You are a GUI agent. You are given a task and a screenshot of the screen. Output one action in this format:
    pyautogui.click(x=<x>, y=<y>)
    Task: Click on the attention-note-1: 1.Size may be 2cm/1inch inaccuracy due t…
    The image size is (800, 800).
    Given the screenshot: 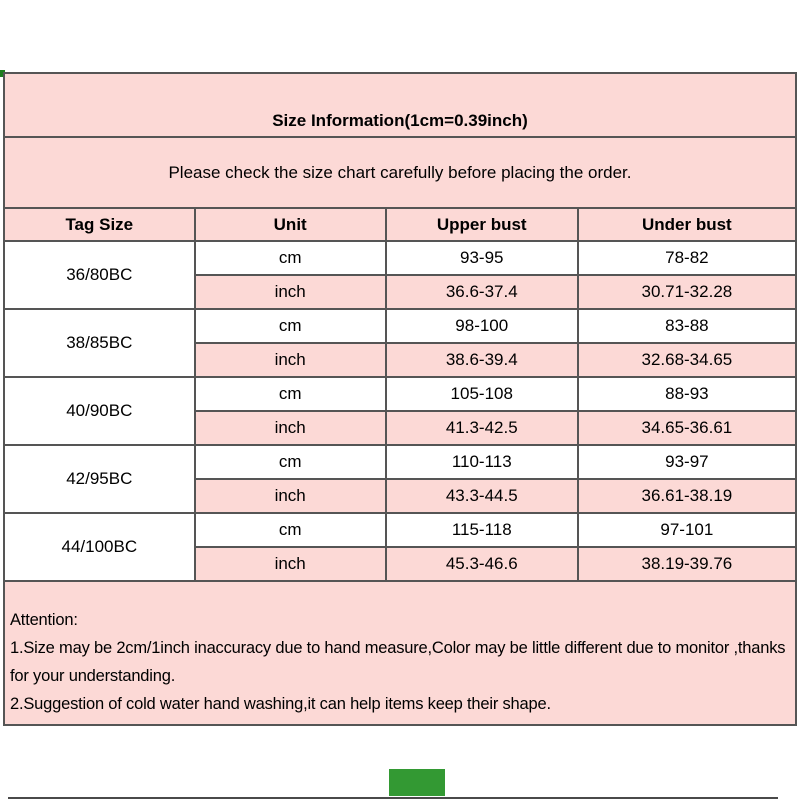 What is the action you would take?
    pyautogui.click(x=398, y=662)
    